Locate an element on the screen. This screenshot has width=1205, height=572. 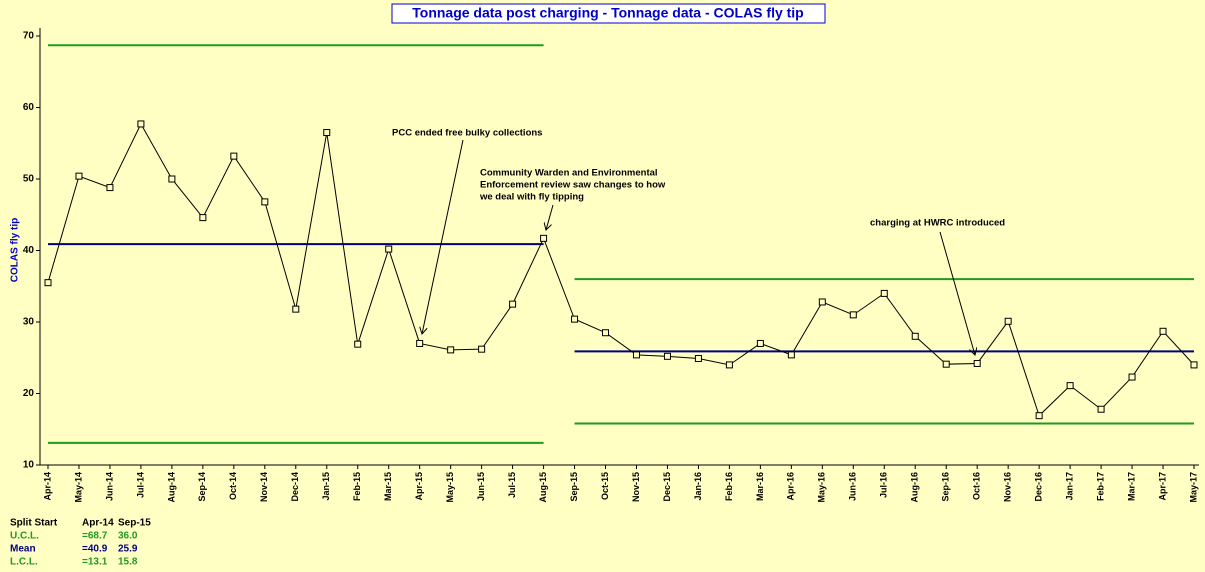
annotation: PCC ended free bulky collections is located at coordinates (467, 133).